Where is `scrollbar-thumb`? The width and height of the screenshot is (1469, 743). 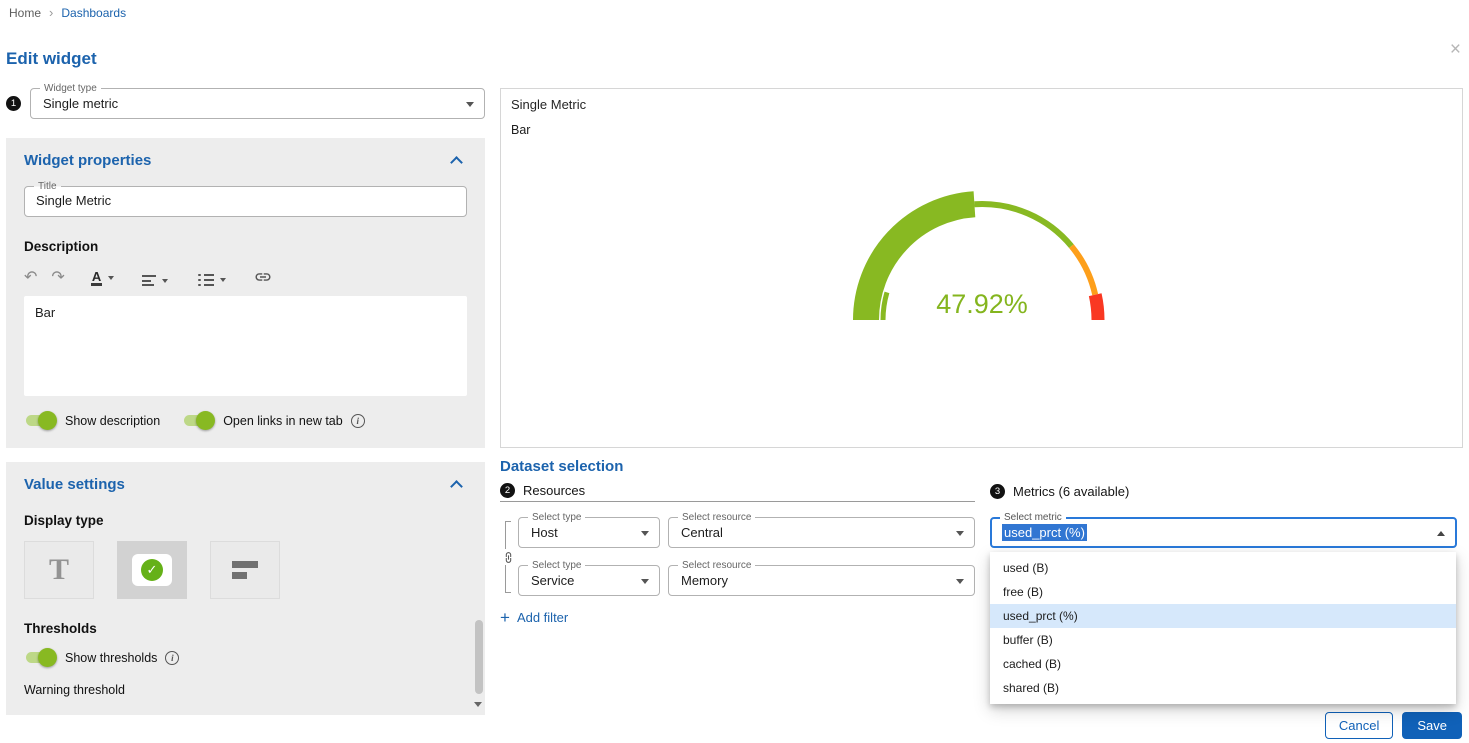 scrollbar-thumb is located at coordinates (479, 657).